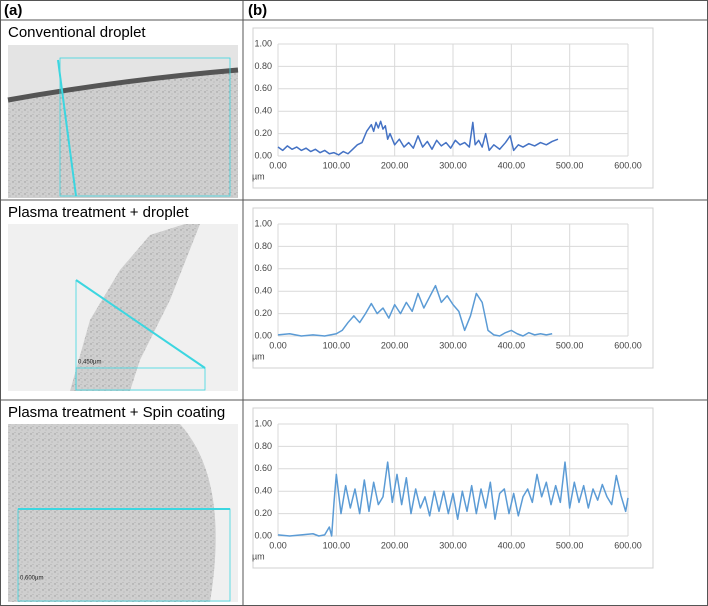 The width and height of the screenshot is (708, 606). What do you see at coordinates (257, 10) in the screenshot?
I see `panel-label: (b)` at bounding box center [257, 10].